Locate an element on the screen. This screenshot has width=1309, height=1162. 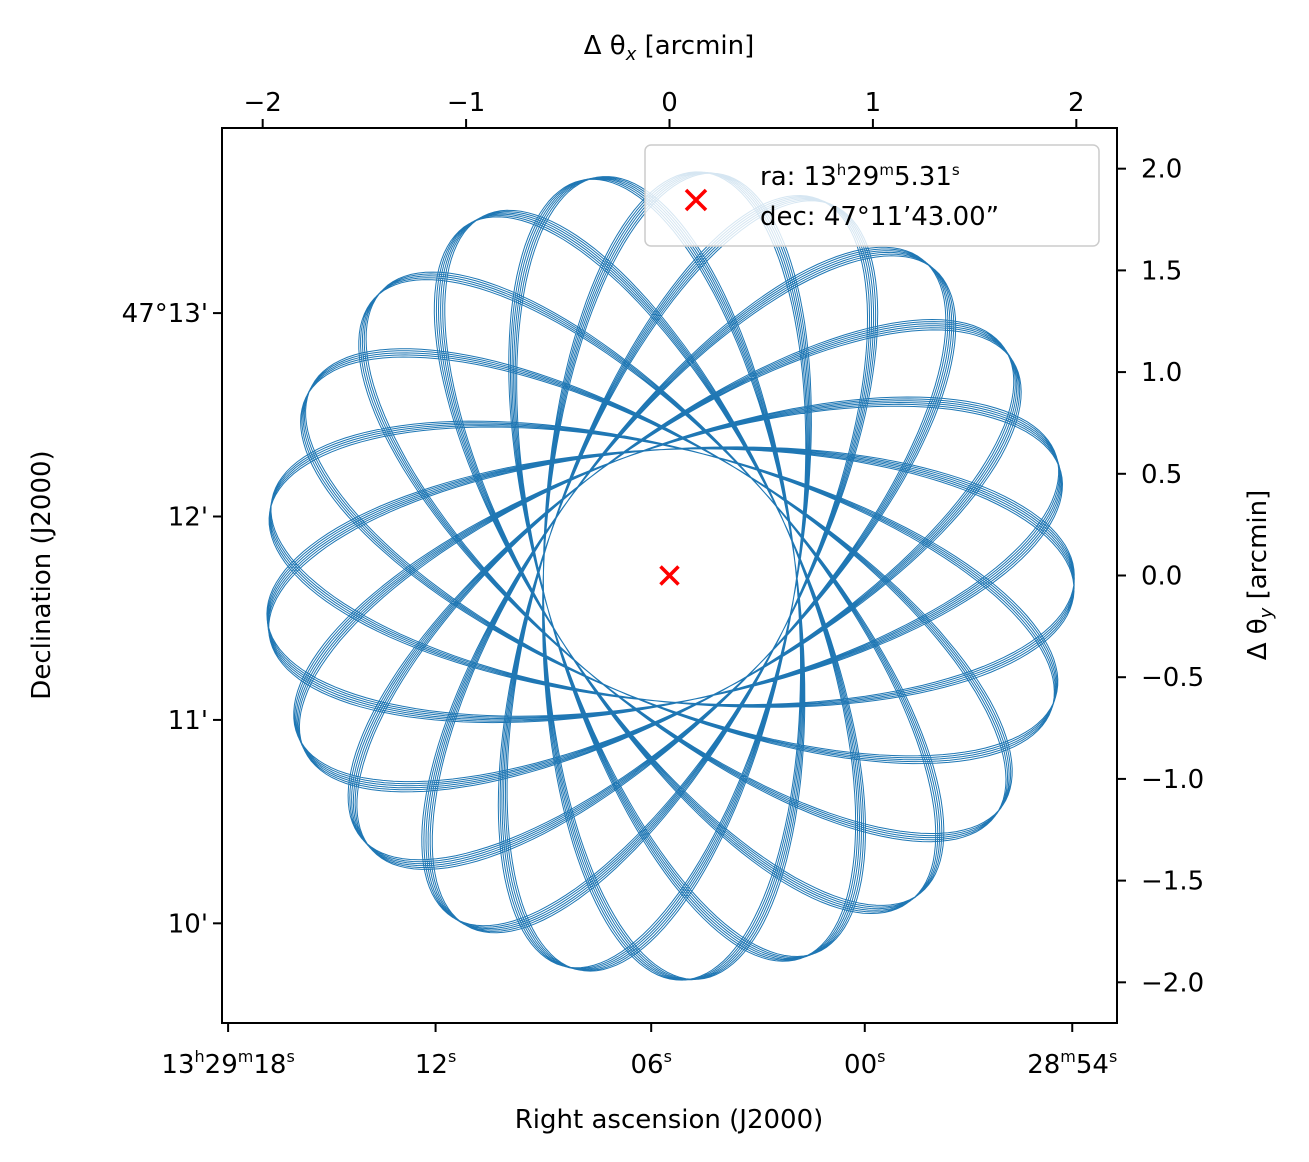
ra-tick-label: 12s is located at coordinates (435, 1063).